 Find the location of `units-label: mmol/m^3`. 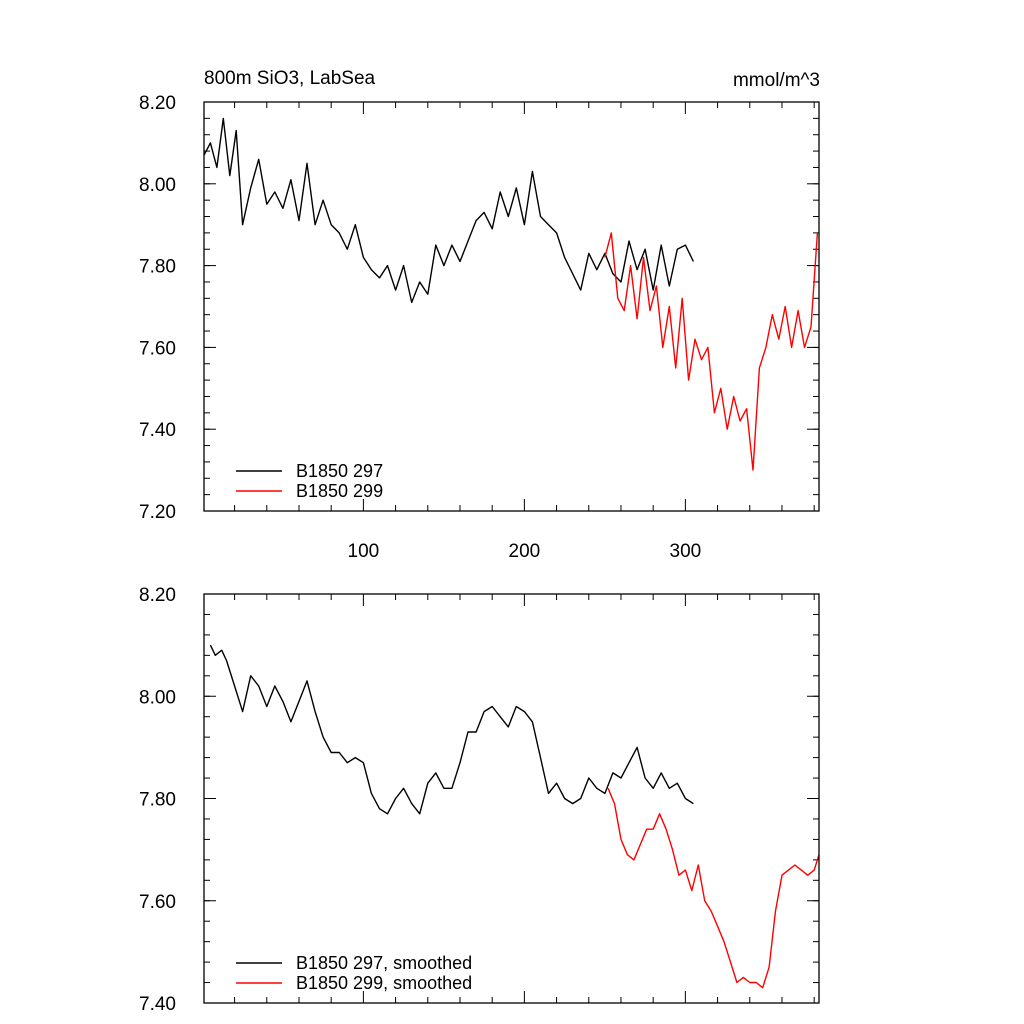

units-label: mmol/m^3 is located at coordinates (776, 80).